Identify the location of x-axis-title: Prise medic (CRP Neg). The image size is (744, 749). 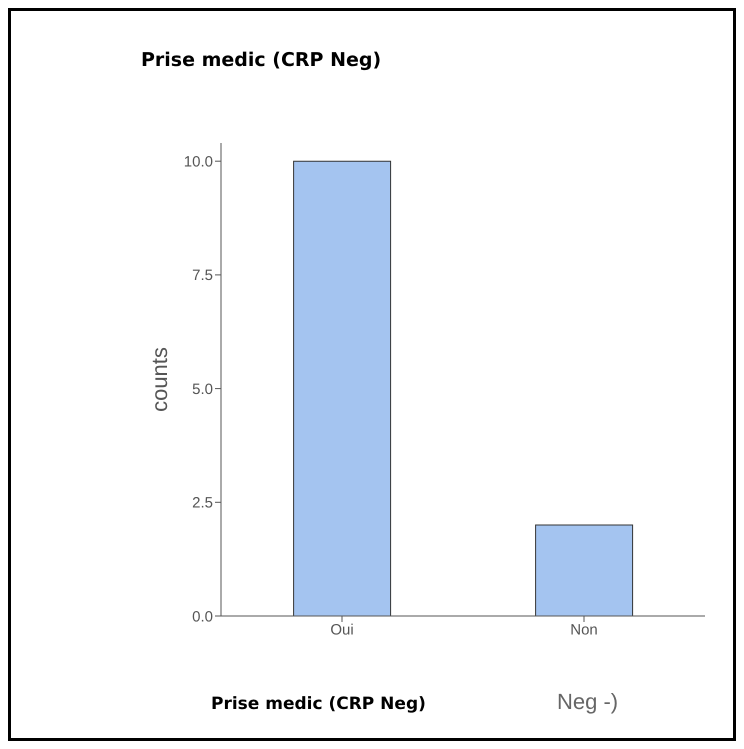
(318, 704).